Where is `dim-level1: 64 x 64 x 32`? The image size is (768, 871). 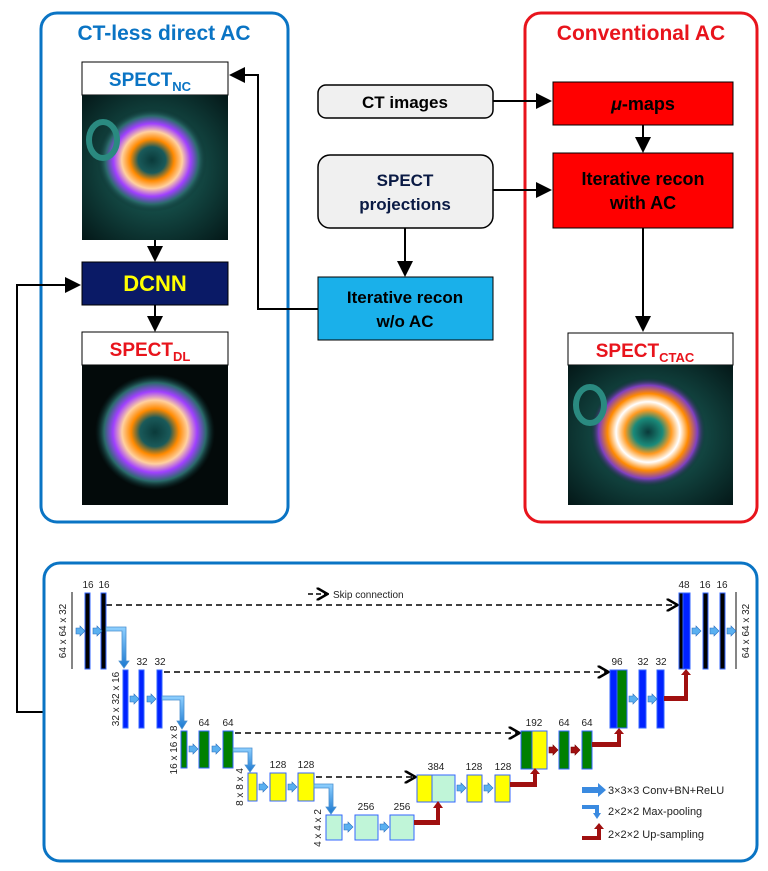 dim-level1: 64 x 64 x 32 is located at coordinates (63, 630).